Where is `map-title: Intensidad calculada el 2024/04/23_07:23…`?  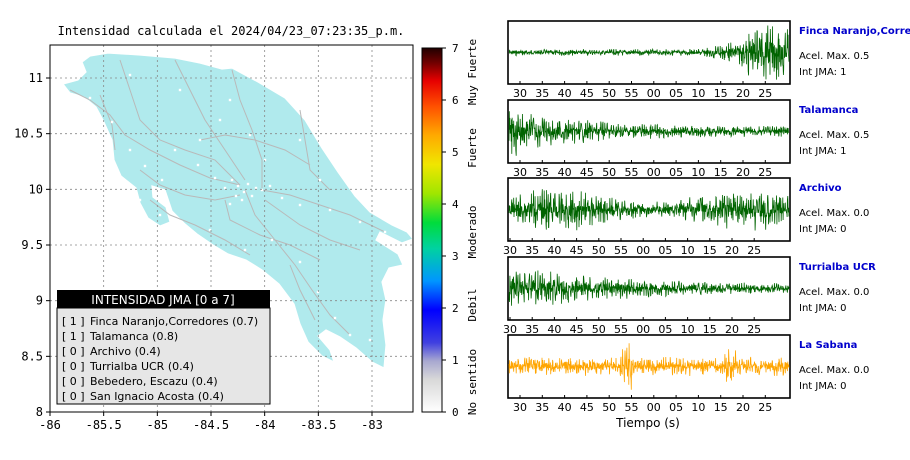 map-title: Intensidad calculada el 2024/04/23_07:23… is located at coordinates (231, 31).